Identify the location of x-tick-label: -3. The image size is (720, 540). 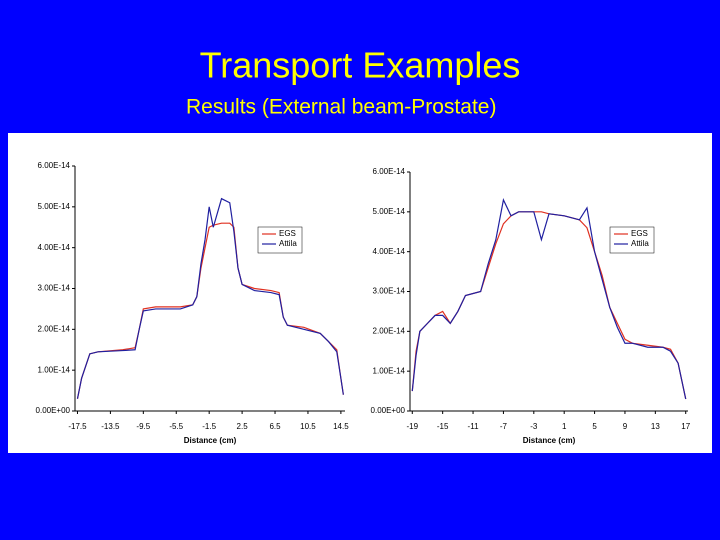
(534, 426).